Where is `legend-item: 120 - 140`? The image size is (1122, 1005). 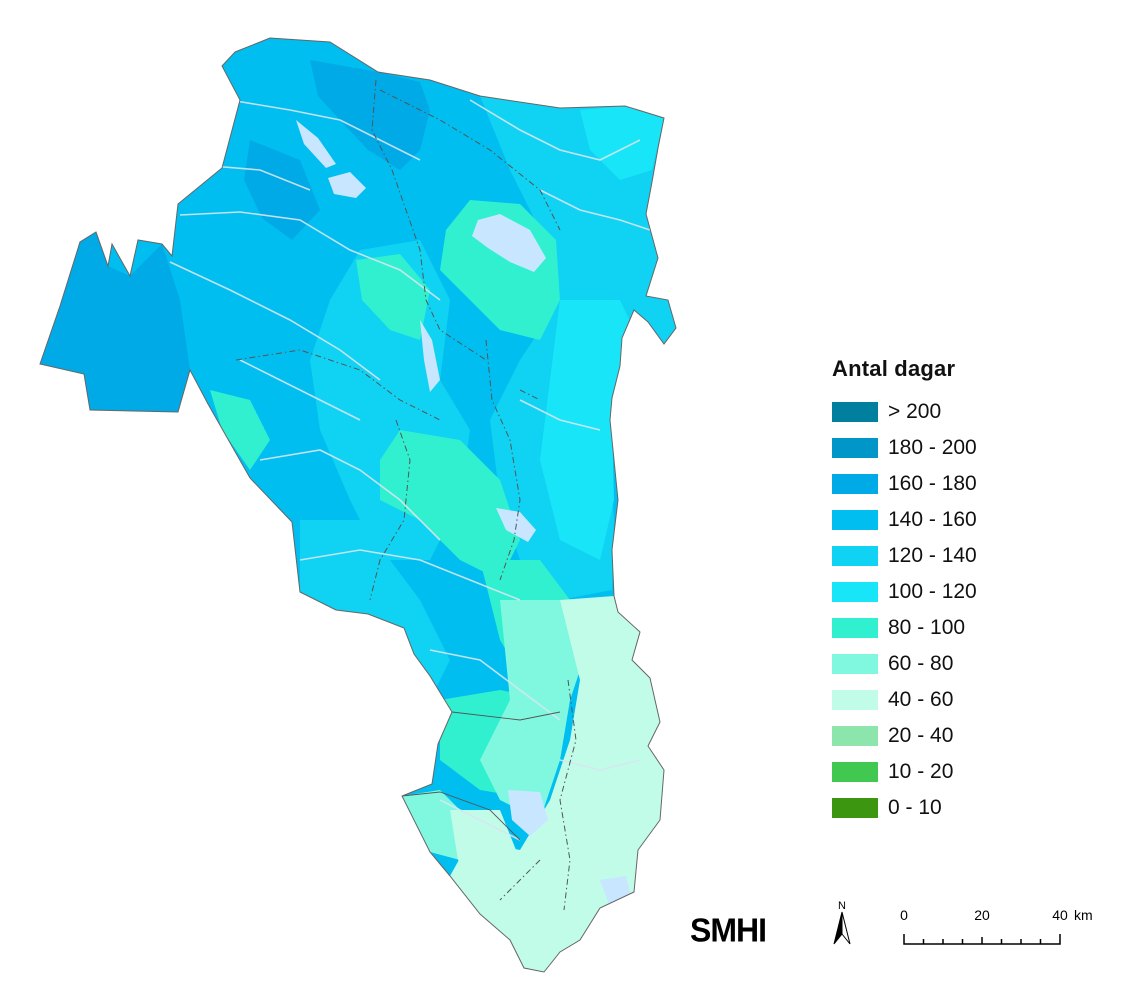 legend-item: 120 - 140 is located at coordinates (957, 556).